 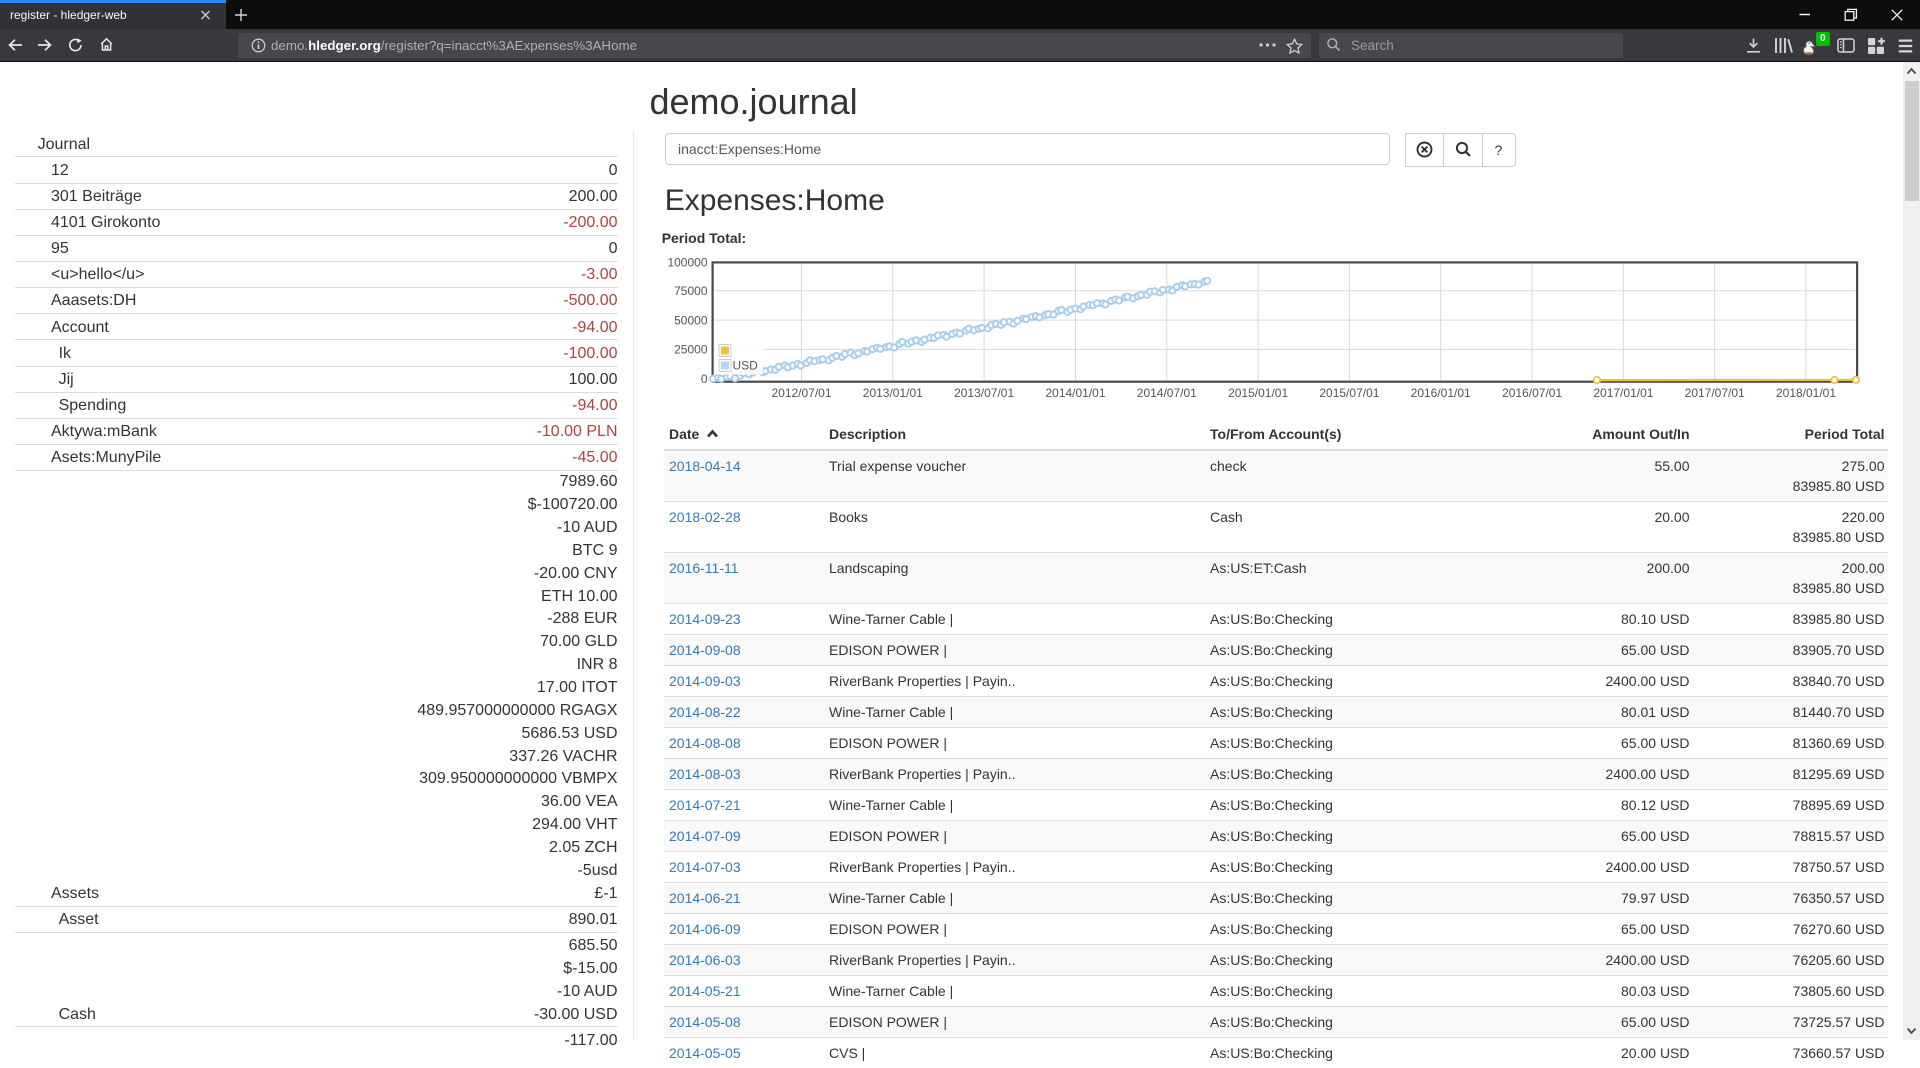 What do you see at coordinates (1349, 393) in the screenshot?
I see `svg-text: 2015/07/01` at bounding box center [1349, 393].